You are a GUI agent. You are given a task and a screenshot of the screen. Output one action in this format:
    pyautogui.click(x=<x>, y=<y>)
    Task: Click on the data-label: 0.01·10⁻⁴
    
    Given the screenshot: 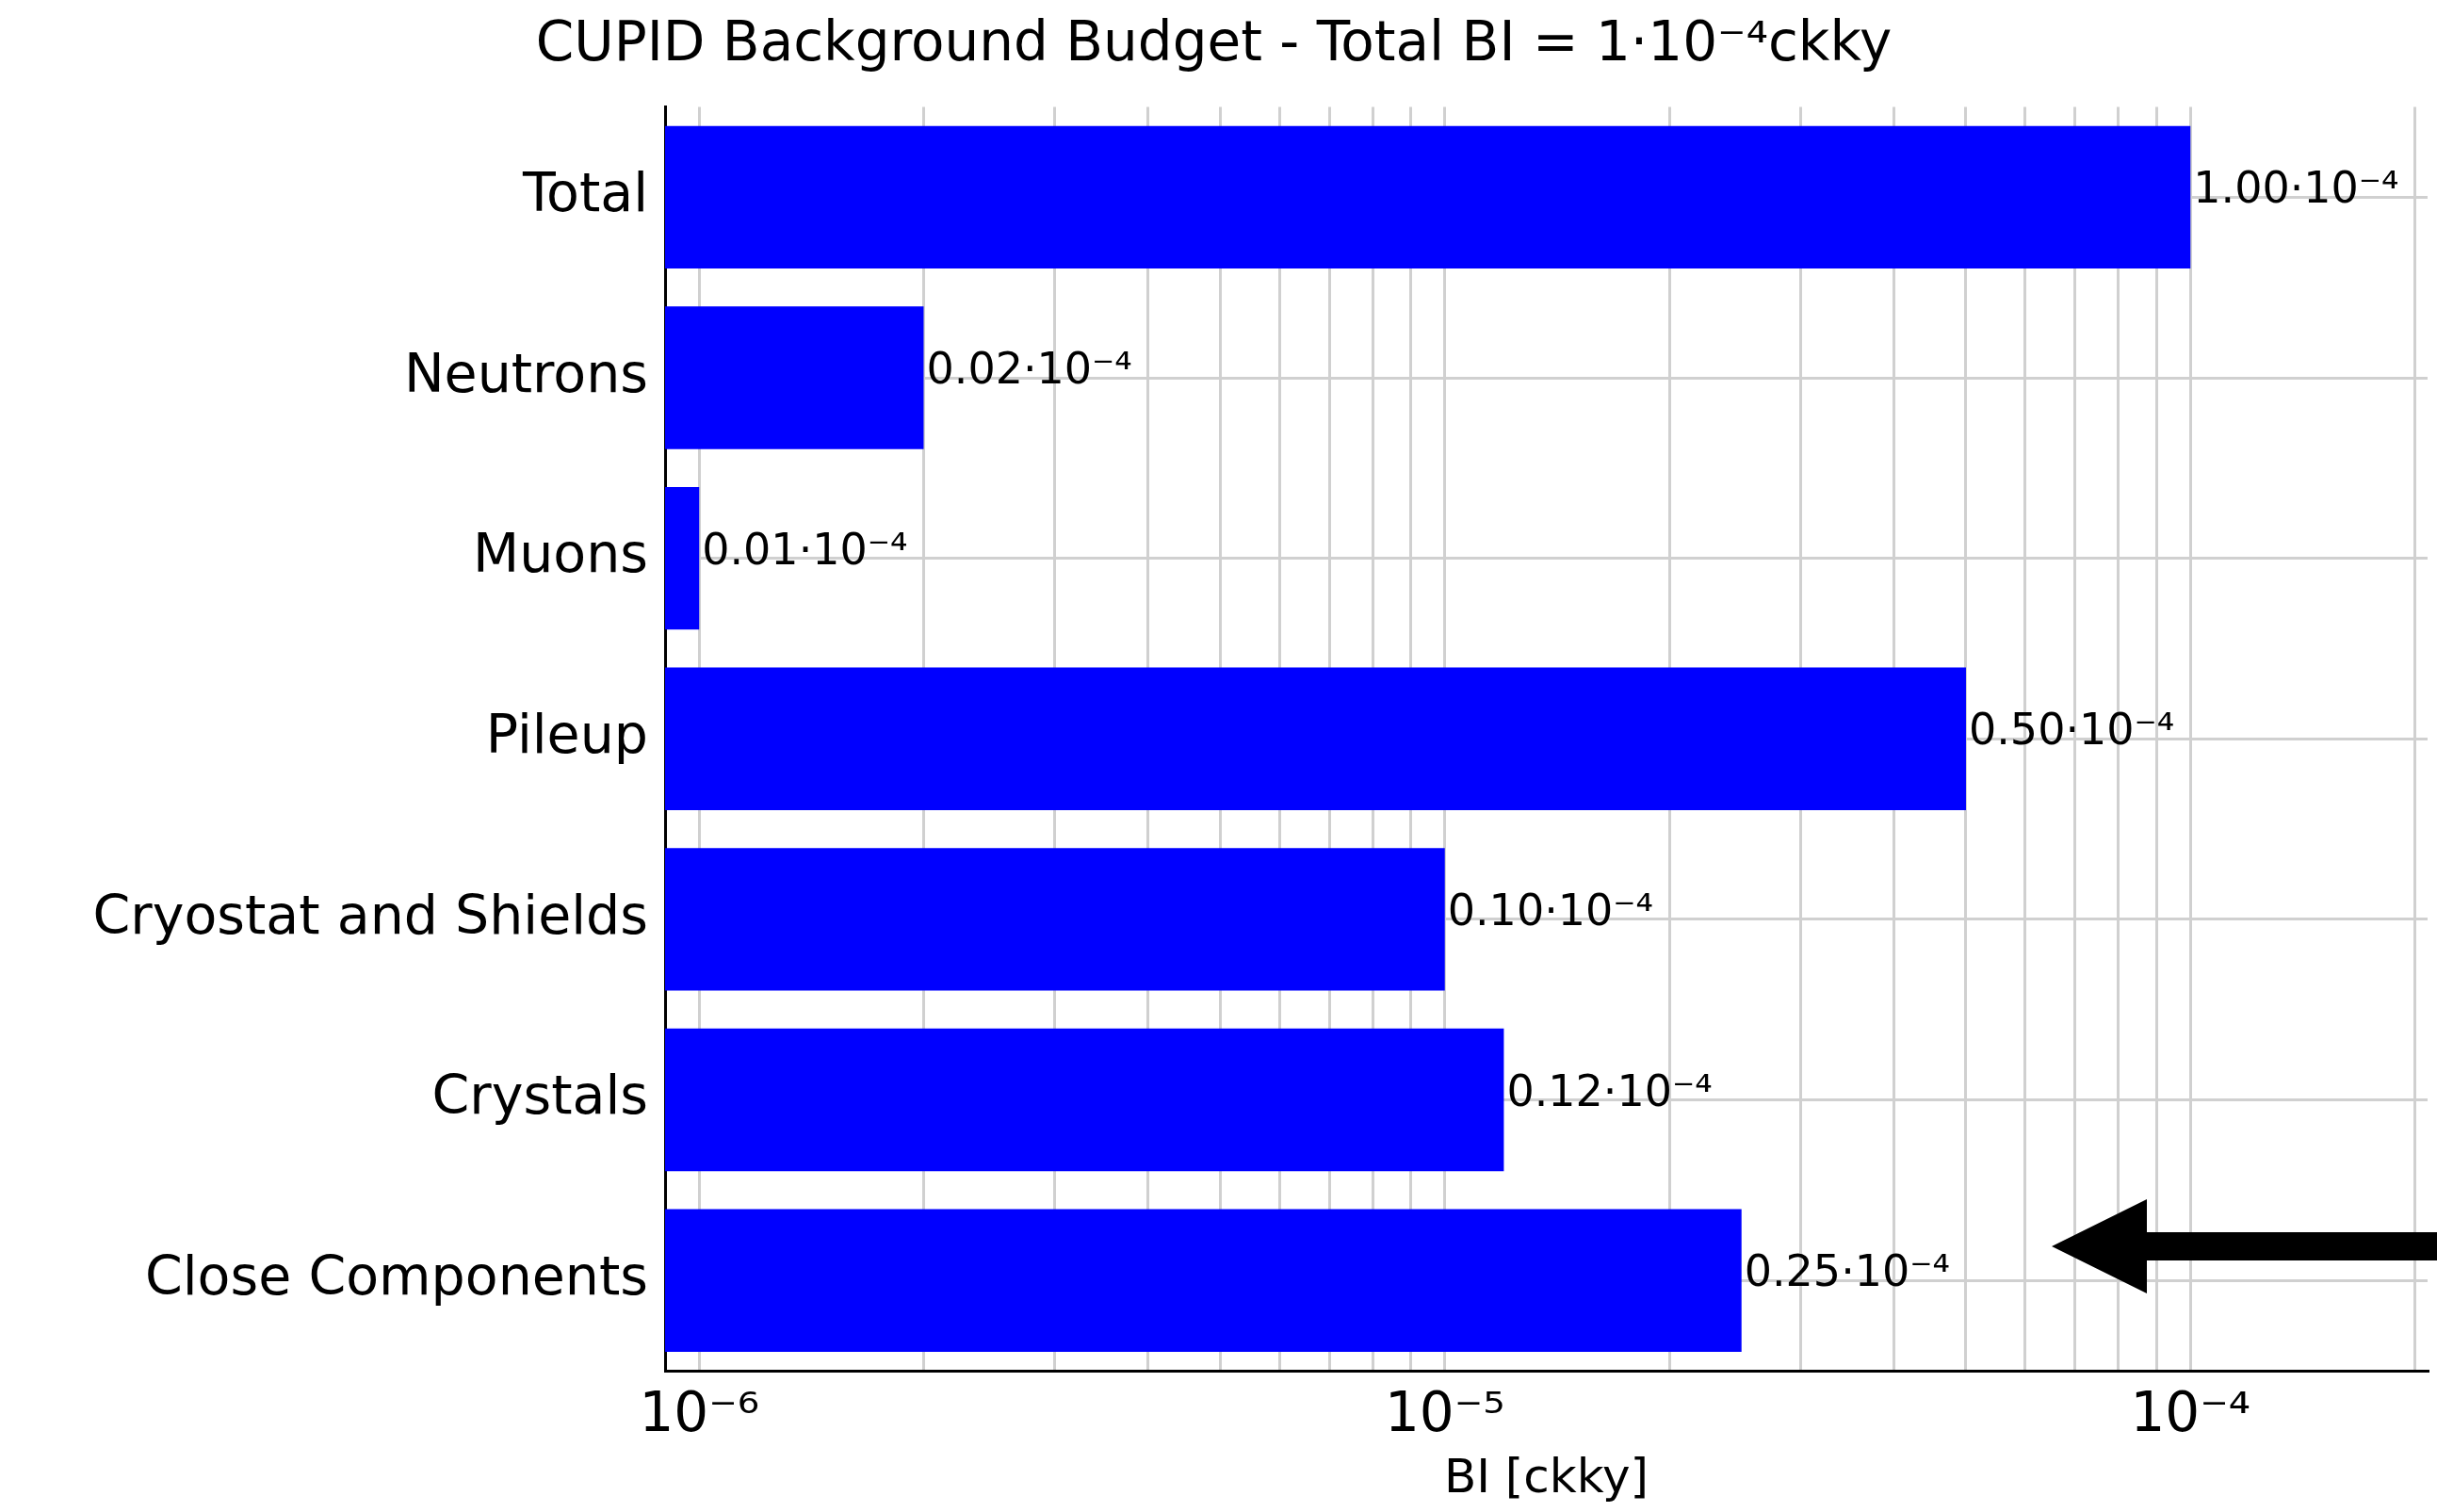 What is the action you would take?
    pyautogui.click(x=805, y=549)
    